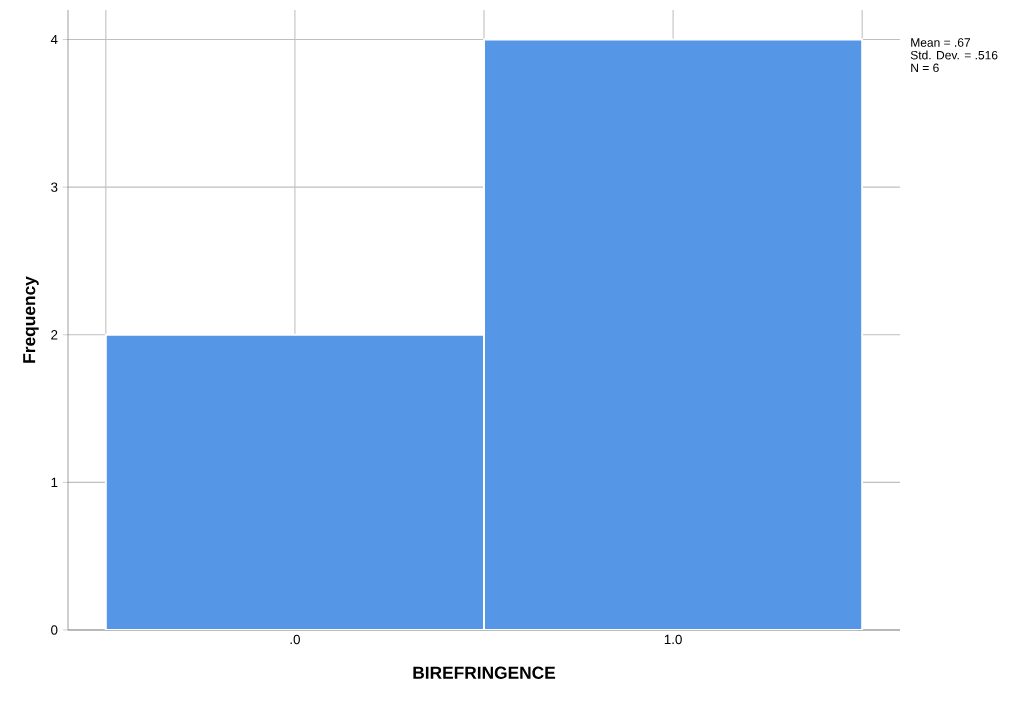 The height and width of the screenshot is (702, 1025). I want to click on y-tick-label: 2, so click(54, 335).